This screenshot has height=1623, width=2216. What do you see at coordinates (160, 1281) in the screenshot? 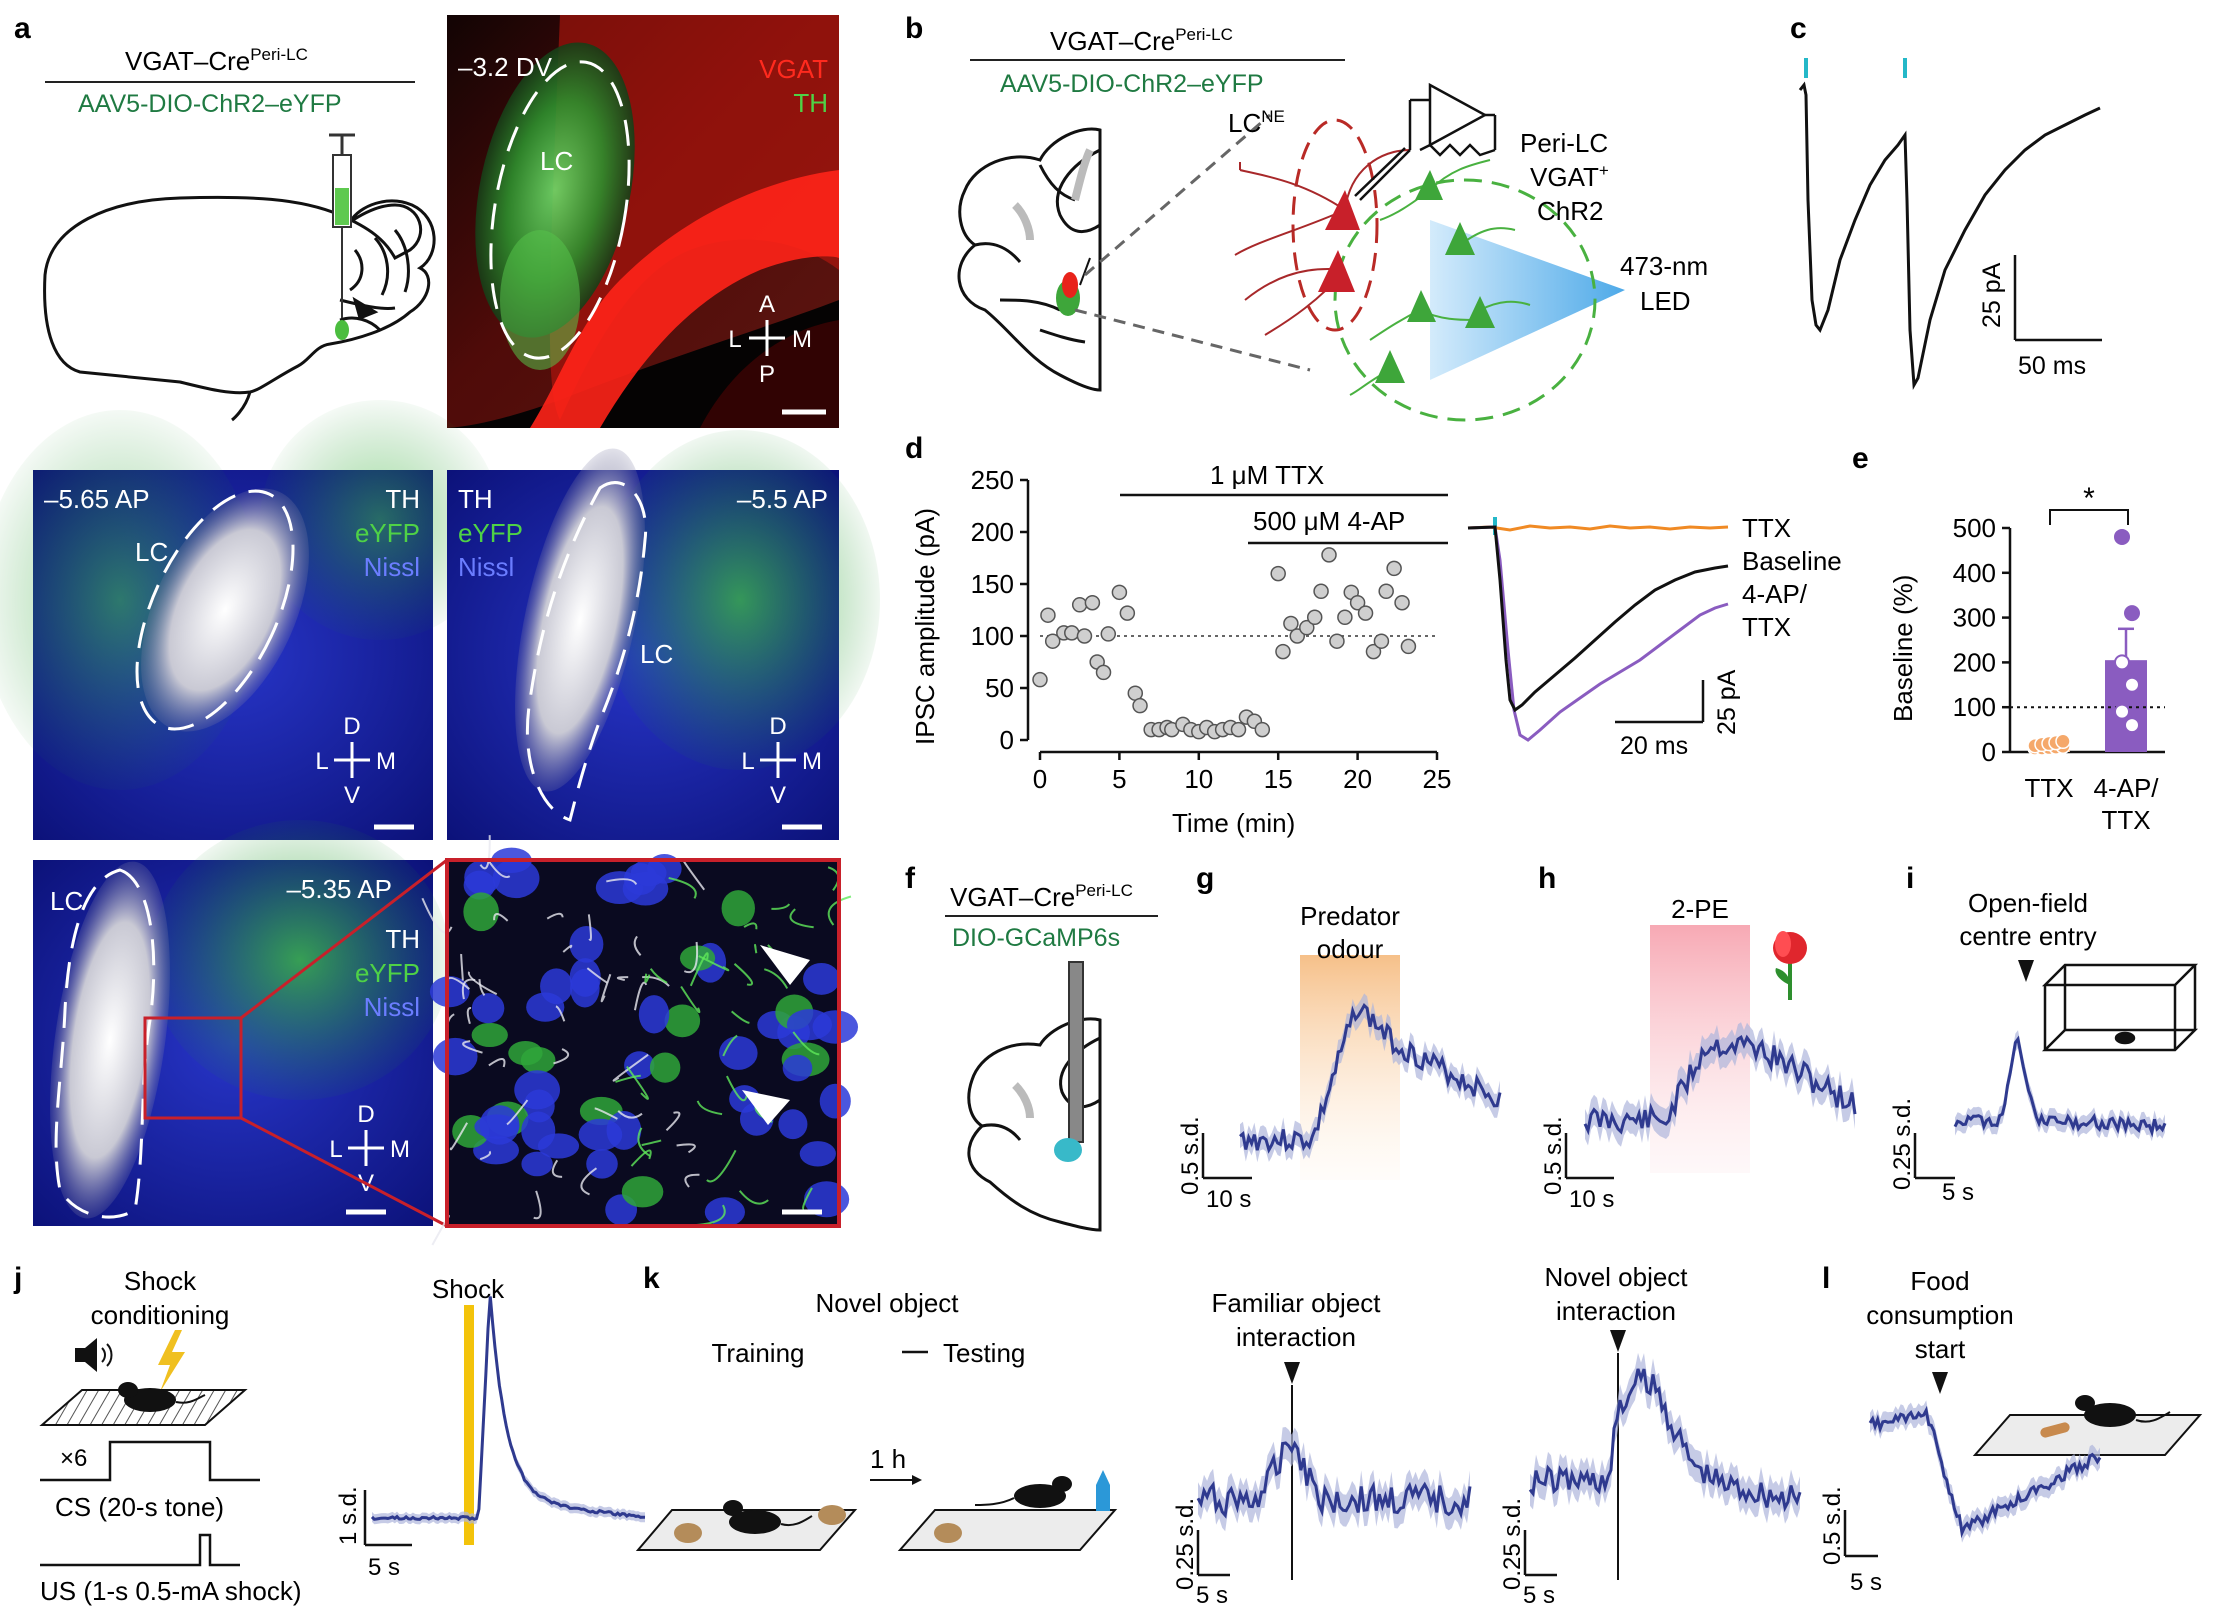
I see `j-title-1: Shock` at bounding box center [160, 1281].